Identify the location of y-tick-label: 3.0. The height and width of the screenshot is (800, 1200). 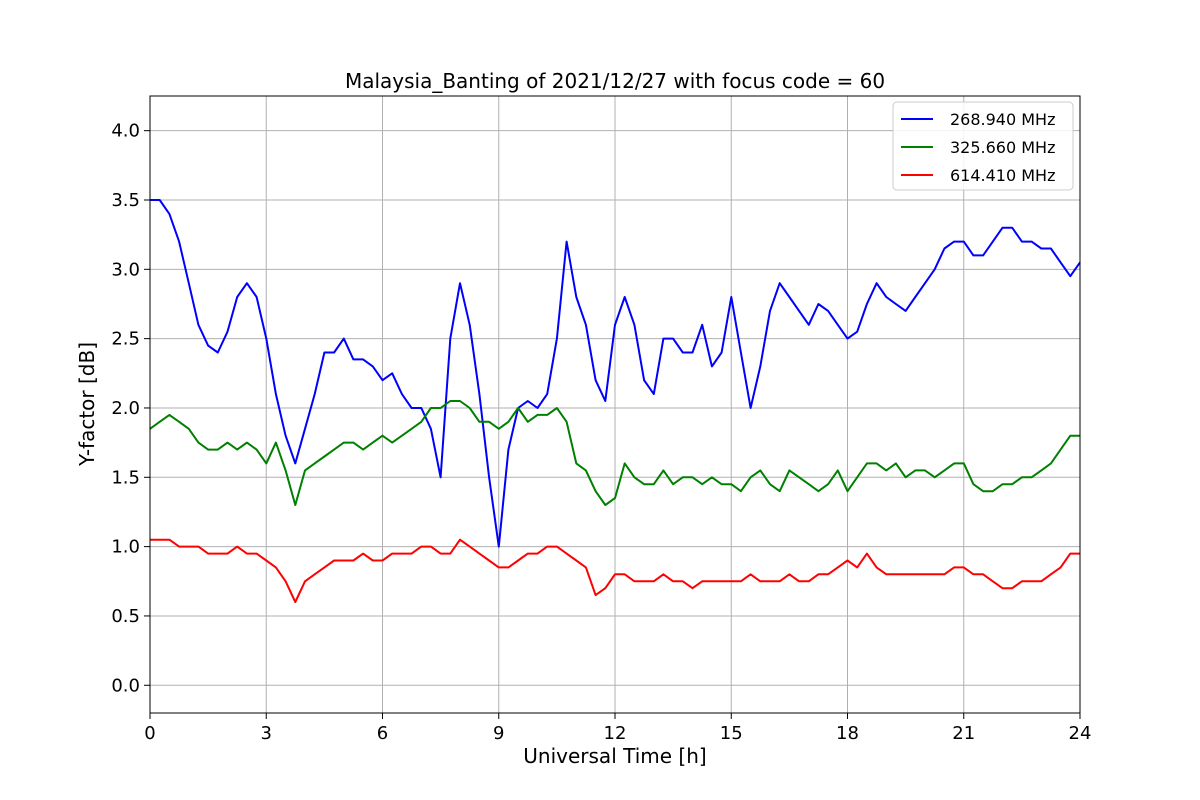
(125, 269).